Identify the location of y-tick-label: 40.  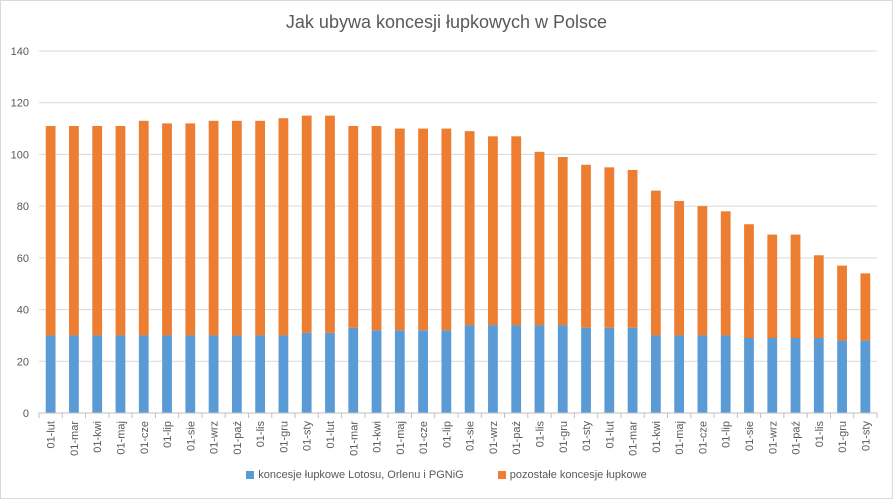
(23, 311).